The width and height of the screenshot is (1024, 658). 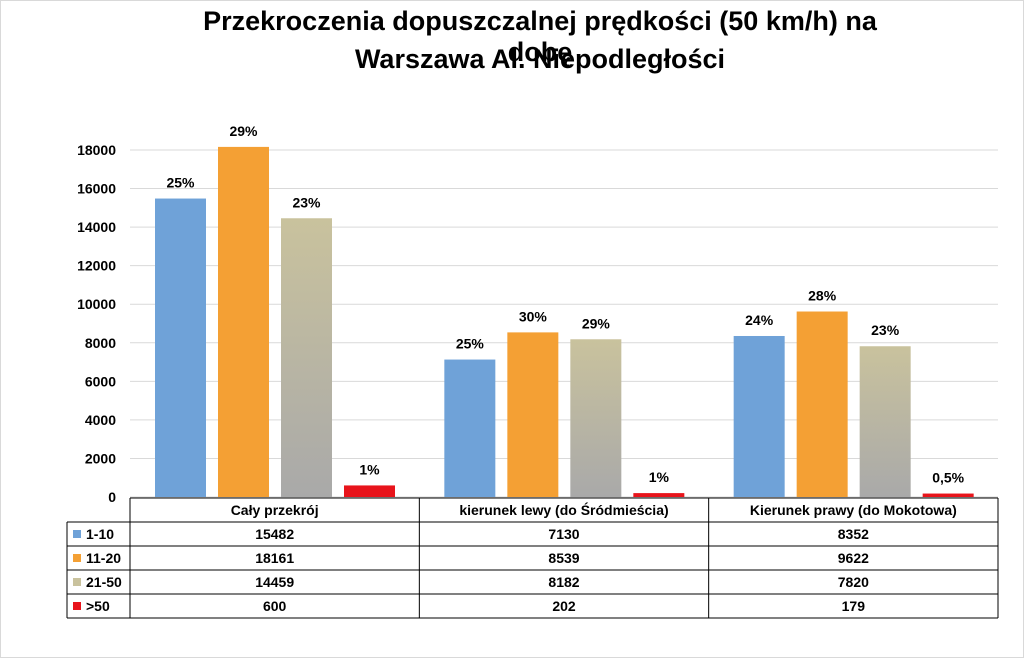 What do you see at coordinates (853, 582) in the screenshot?
I see `table-value: 7820` at bounding box center [853, 582].